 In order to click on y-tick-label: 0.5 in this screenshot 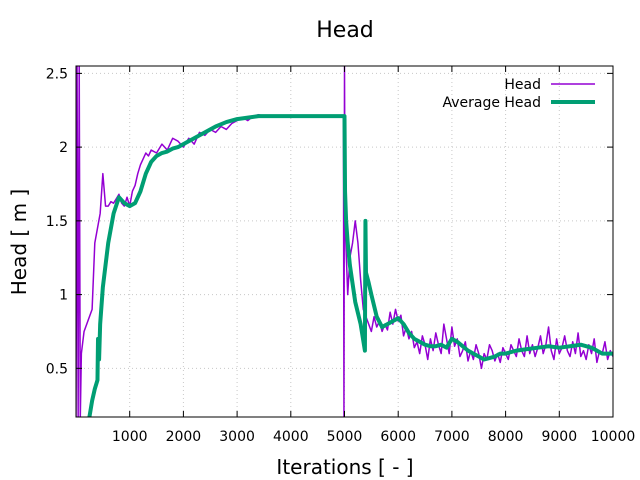, I will do `click(57, 369)`.